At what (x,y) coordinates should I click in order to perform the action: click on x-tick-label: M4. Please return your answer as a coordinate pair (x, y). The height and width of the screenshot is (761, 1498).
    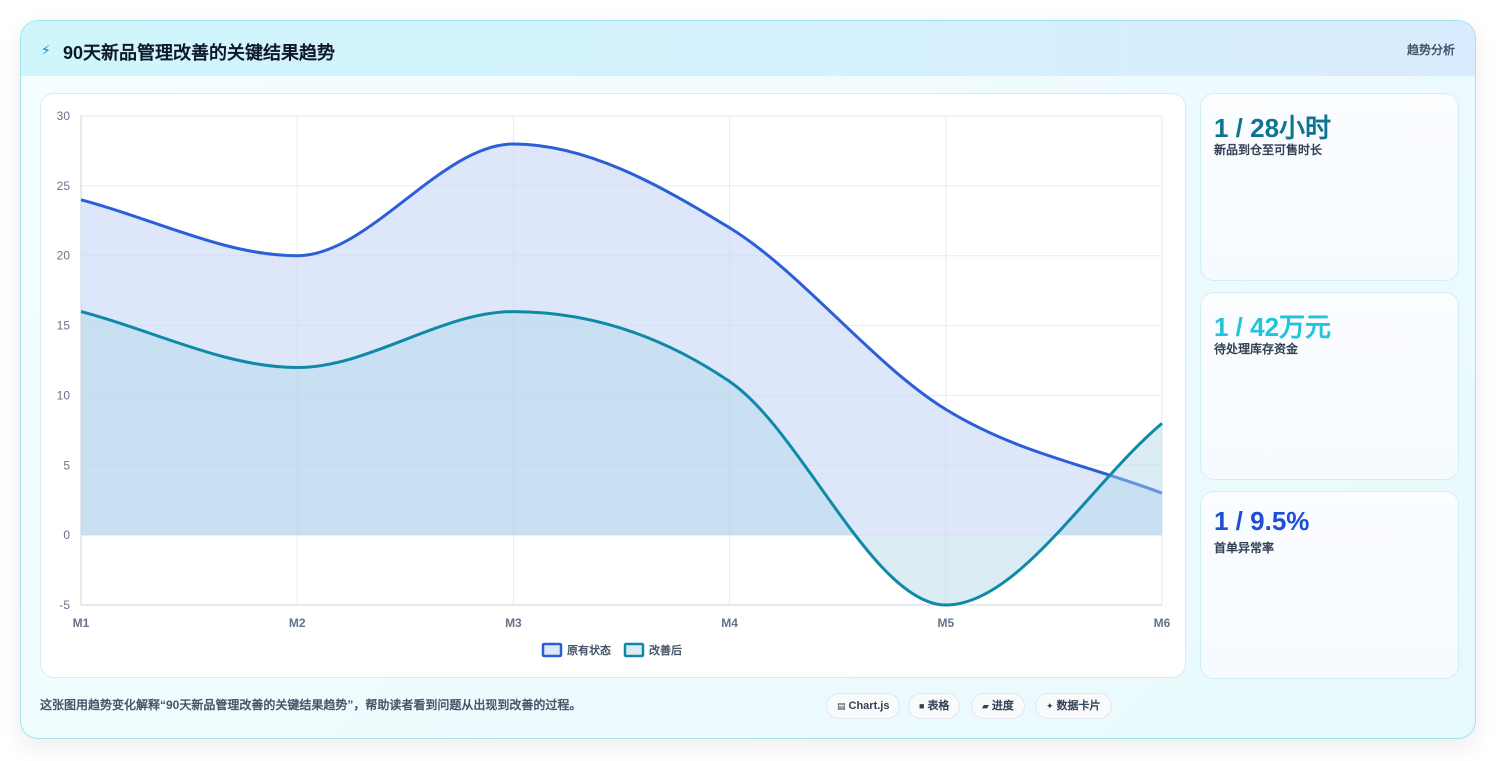
    Looking at the image, I should click on (729, 623).